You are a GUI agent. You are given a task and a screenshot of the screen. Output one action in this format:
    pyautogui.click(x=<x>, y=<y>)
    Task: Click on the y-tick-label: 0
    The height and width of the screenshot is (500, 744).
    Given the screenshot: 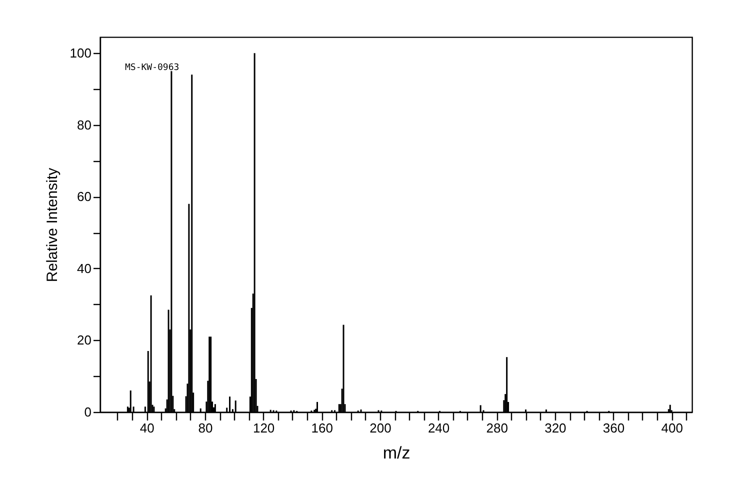 What is the action you would take?
    pyautogui.click(x=88, y=412)
    